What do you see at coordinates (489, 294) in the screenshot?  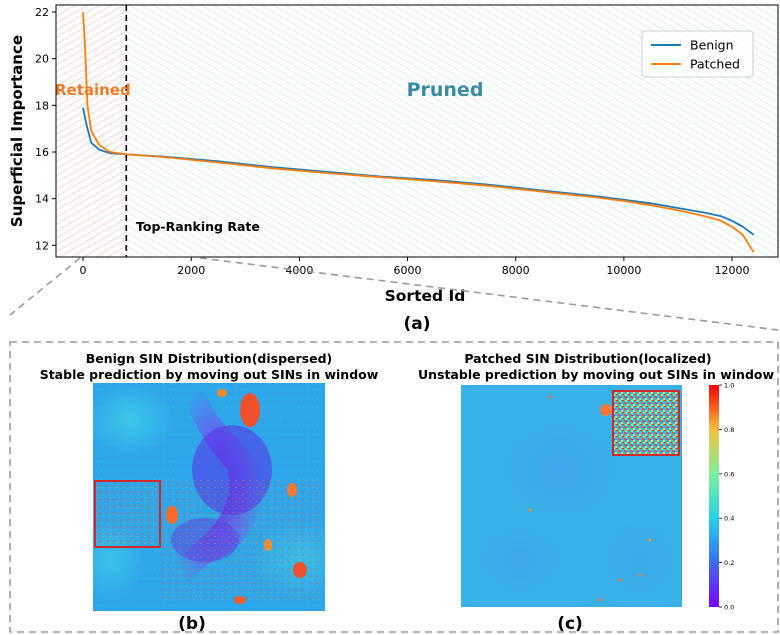 I see `zoom-connector-right` at bounding box center [489, 294].